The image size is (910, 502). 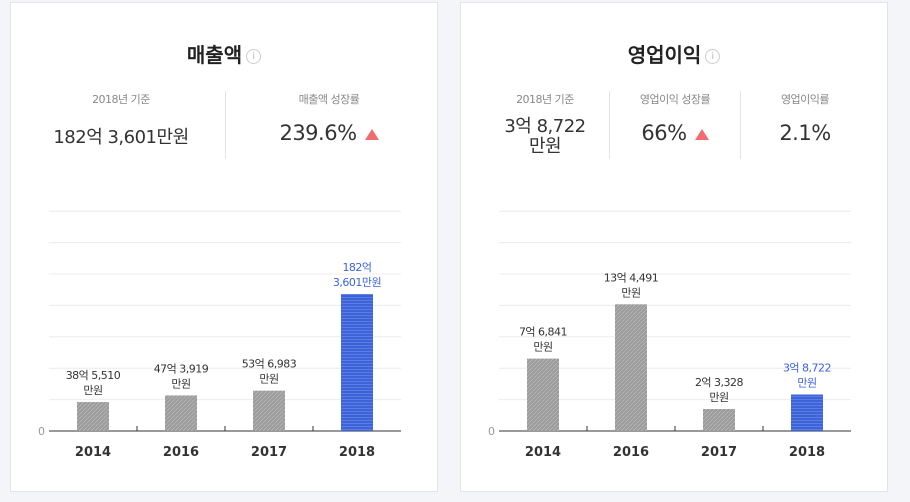 I want to click on card-title: 영업이익 i, so click(x=674, y=53).